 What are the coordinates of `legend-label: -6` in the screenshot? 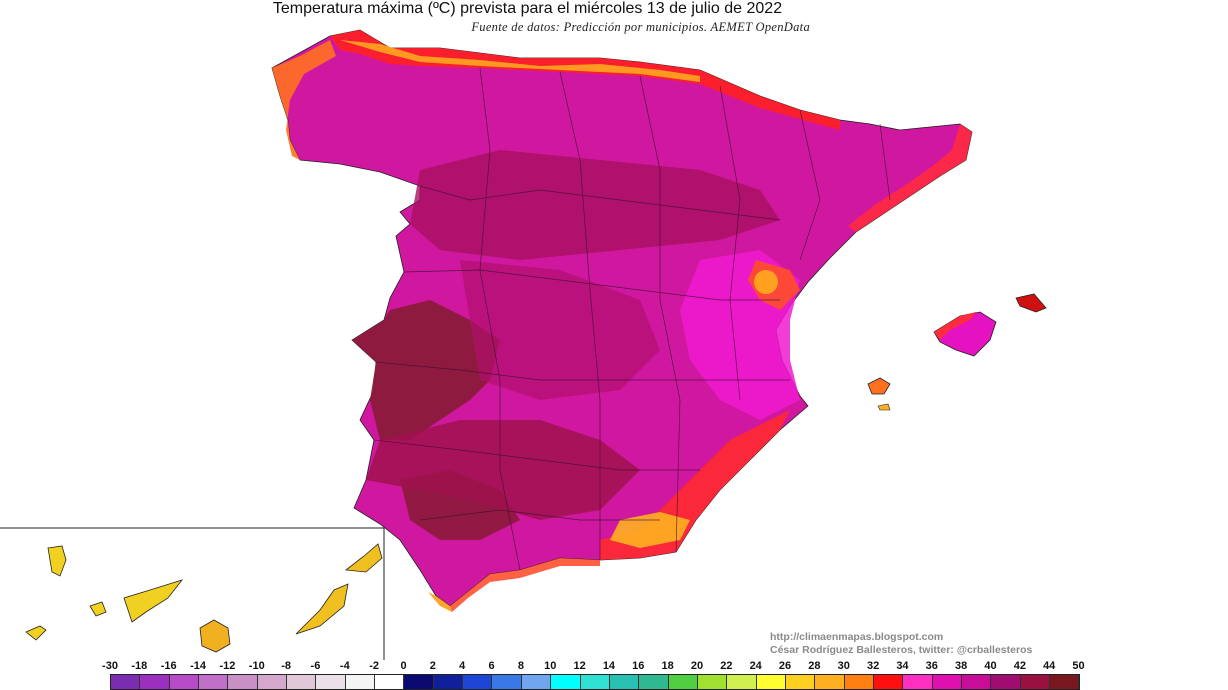 It's located at (315, 666).